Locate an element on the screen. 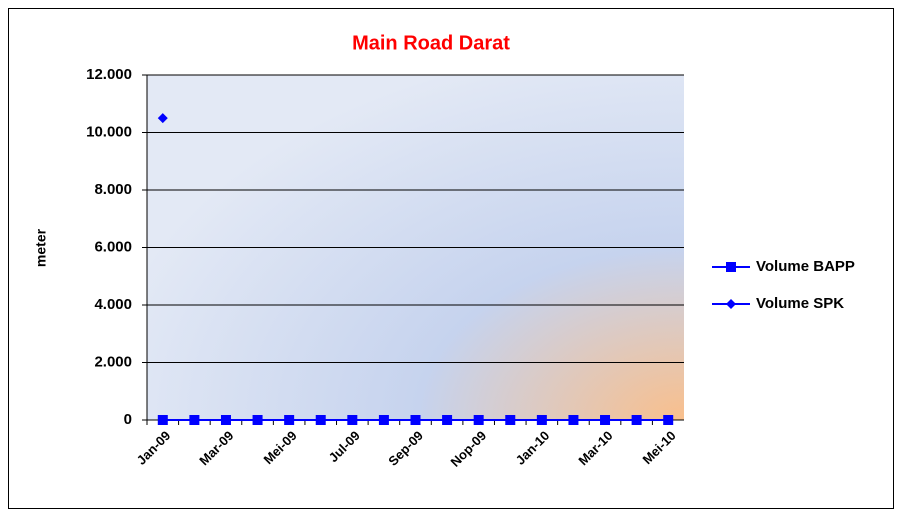 This screenshot has height=517, width=902. chart-title: Main Road Darat is located at coordinates (431, 43).